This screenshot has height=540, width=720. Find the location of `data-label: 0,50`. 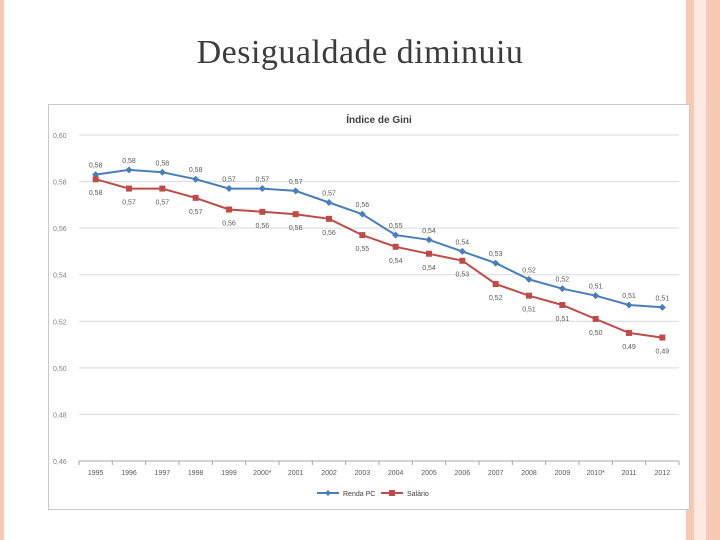

data-label: 0,50 is located at coordinates (596, 333).